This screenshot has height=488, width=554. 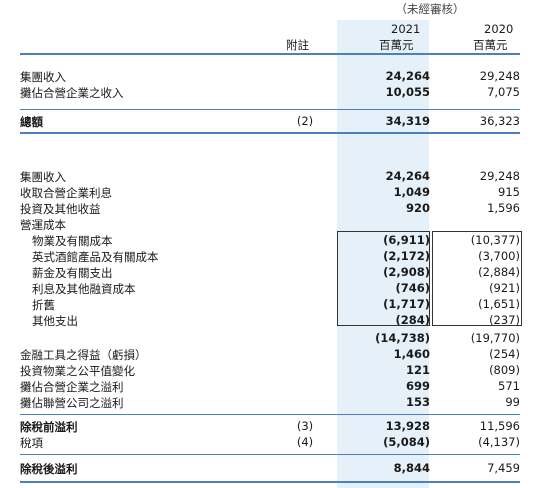 I want to click on unit-2021-header: 百萬元, so click(x=396, y=45).